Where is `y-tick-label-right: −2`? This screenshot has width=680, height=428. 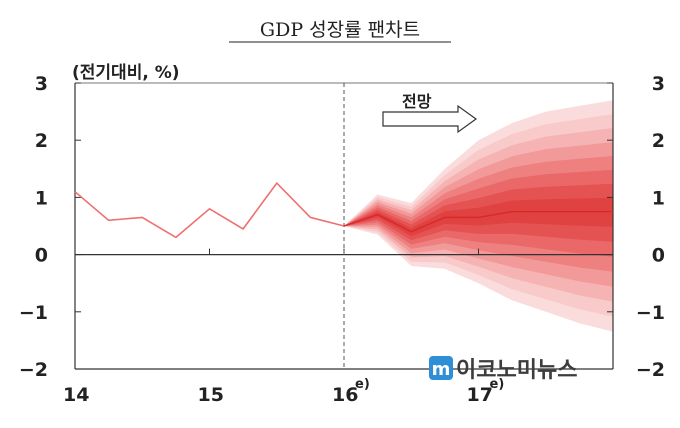 y-tick-label-right: −2 is located at coordinates (650, 370).